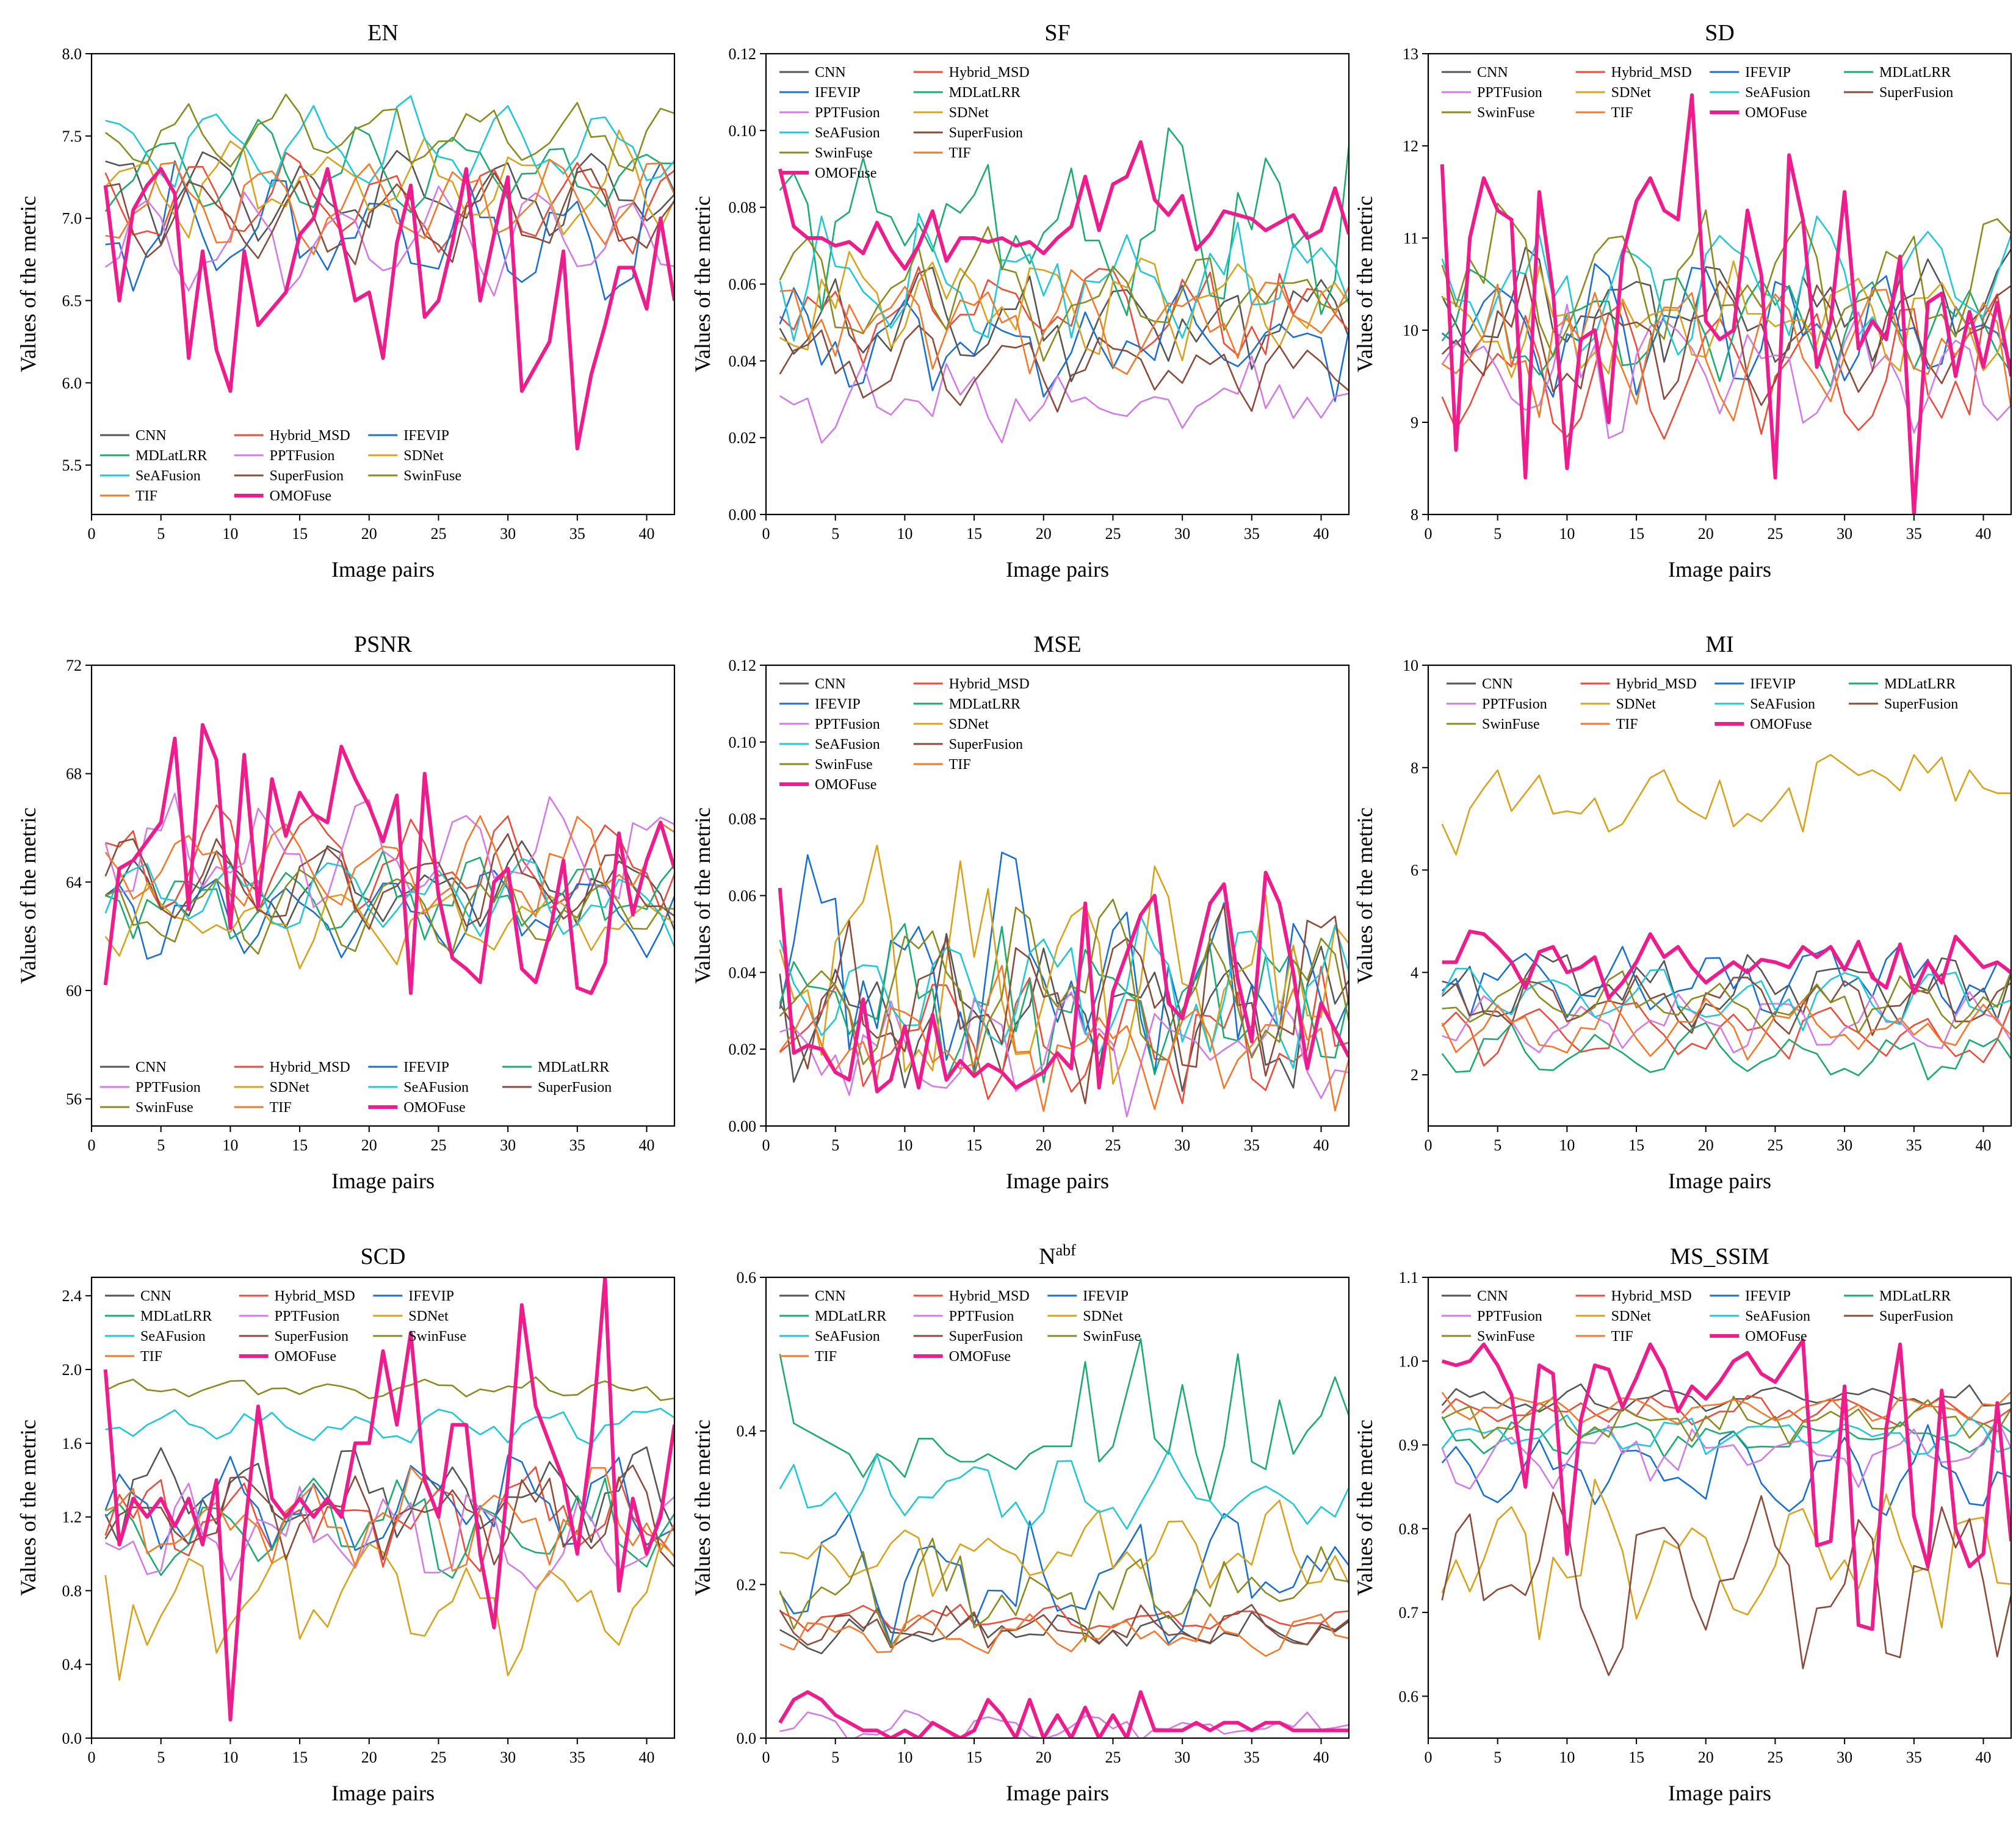 The width and height of the screenshot is (2016, 1826). What do you see at coordinates (1984, 1757) in the screenshot?
I see `x-tick-label: 40` at bounding box center [1984, 1757].